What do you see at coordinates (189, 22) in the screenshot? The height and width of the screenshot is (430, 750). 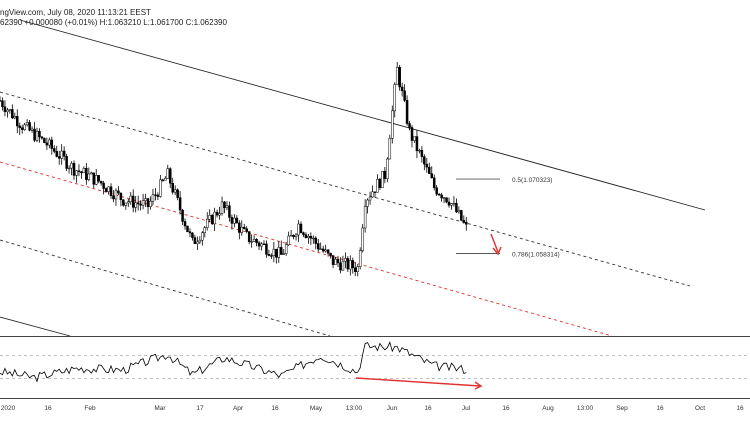 I see `close-prefix: C:` at bounding box center [189, 22].